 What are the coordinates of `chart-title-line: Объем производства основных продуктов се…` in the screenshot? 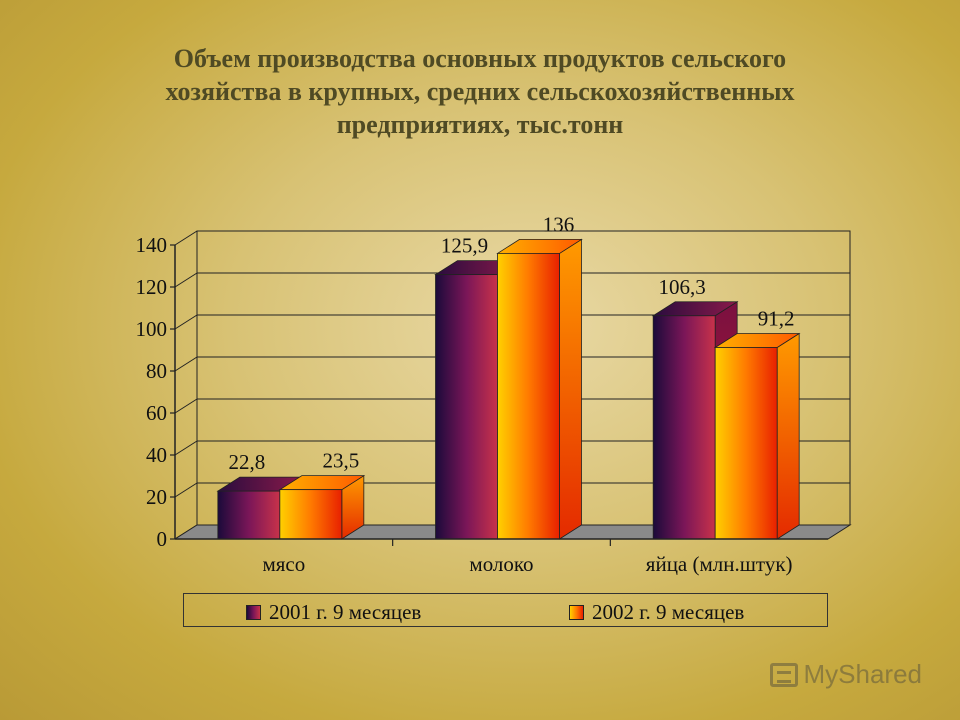 It's located at (480, 58).